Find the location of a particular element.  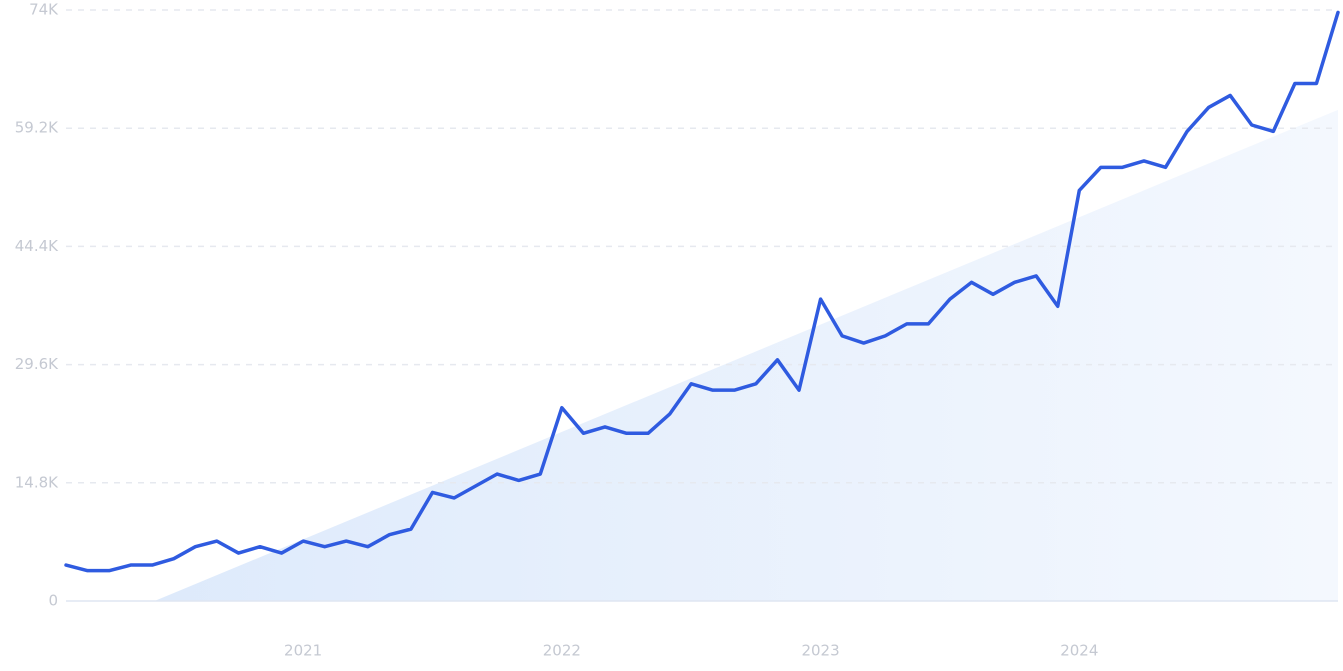

x-tick-label: 2024 is located at coordinates (1079, 651).